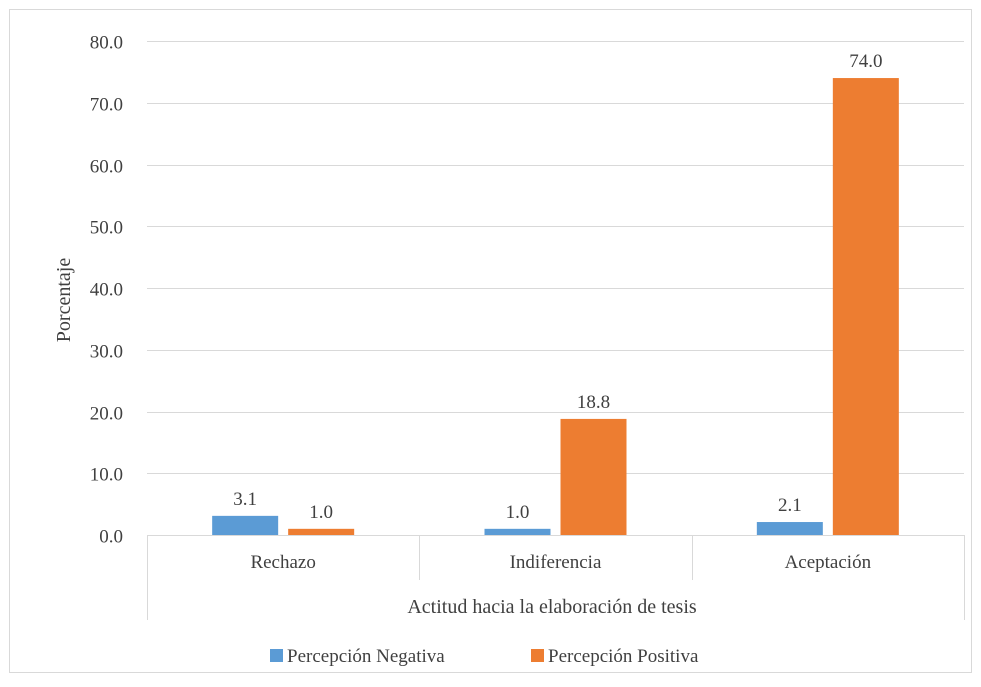 The width and height of the screenshot is (981, 687). What do you see at coordinates (106, 43) in the screenshot?
I see `y-tick-label: 80.0` at bounding box center [106, 43].